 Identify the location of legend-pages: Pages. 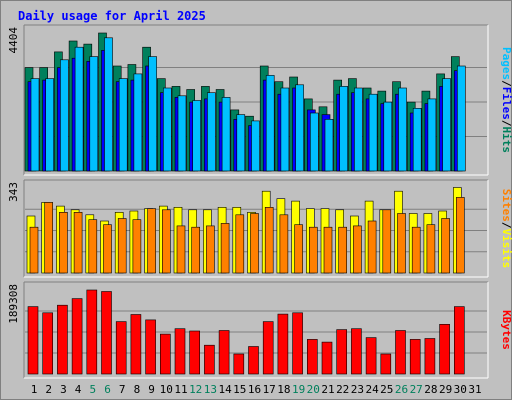
(506, 63).